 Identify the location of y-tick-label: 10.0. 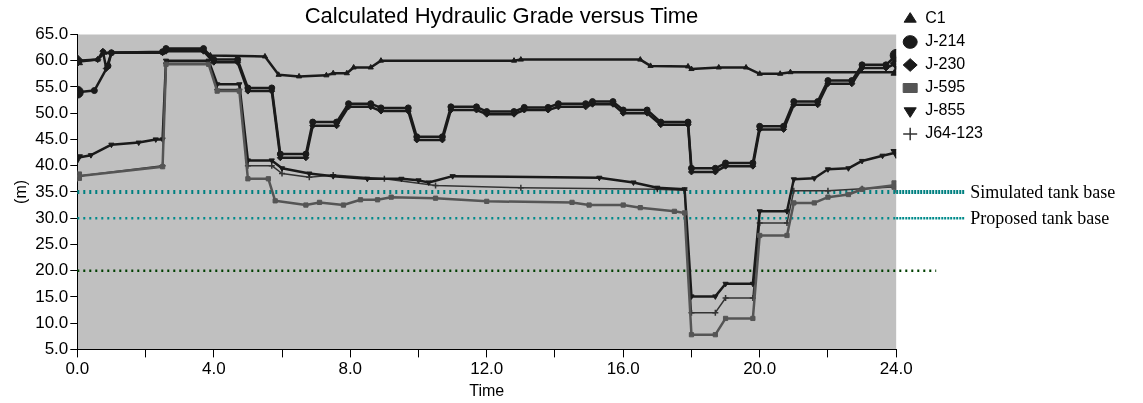
(52, 322).